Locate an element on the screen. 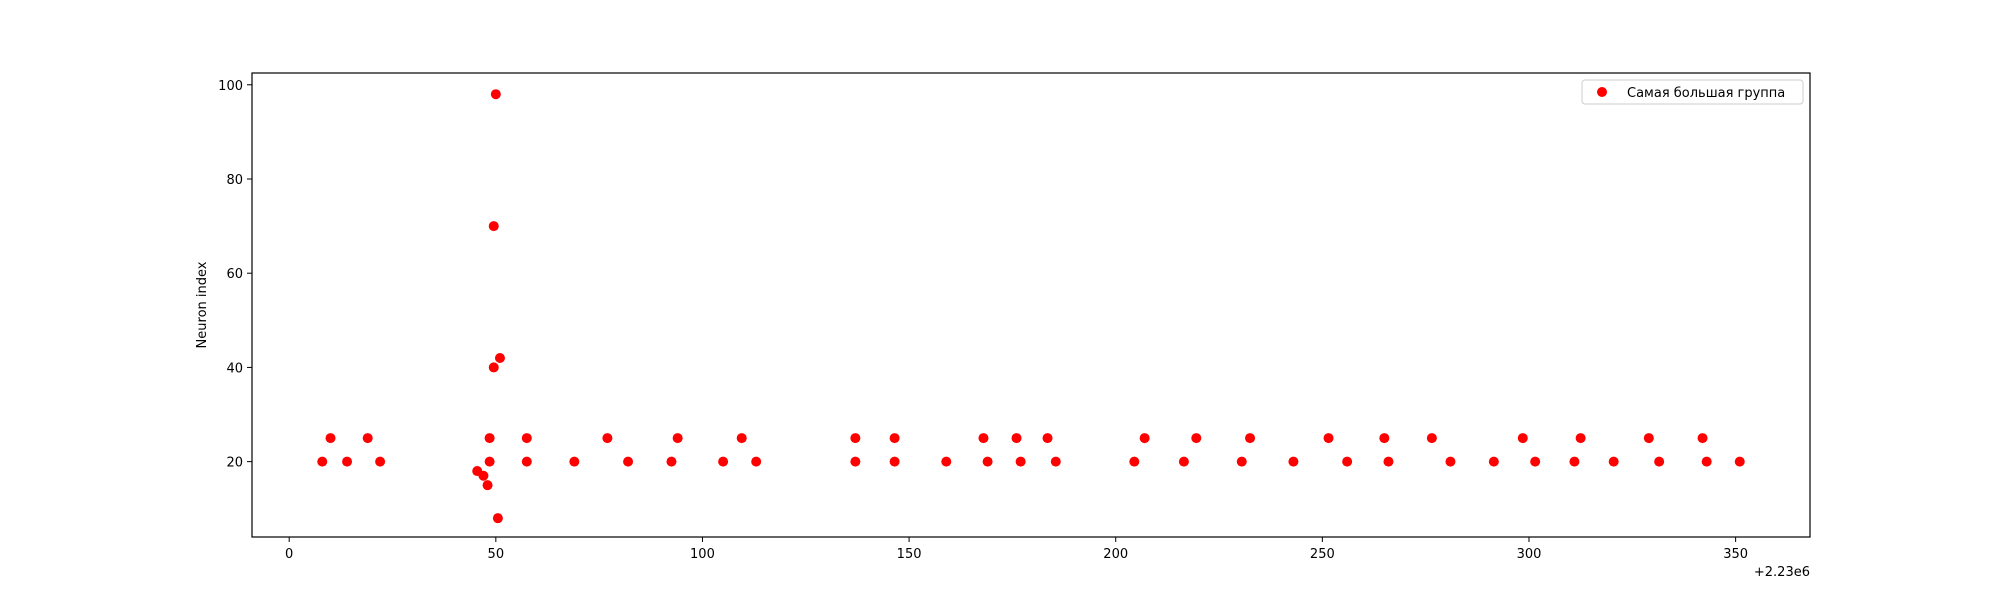 Image resolution: width=2000 pixels, height=600 pixels. legend: Самая большая группа is located at coordinates (1692, 92).